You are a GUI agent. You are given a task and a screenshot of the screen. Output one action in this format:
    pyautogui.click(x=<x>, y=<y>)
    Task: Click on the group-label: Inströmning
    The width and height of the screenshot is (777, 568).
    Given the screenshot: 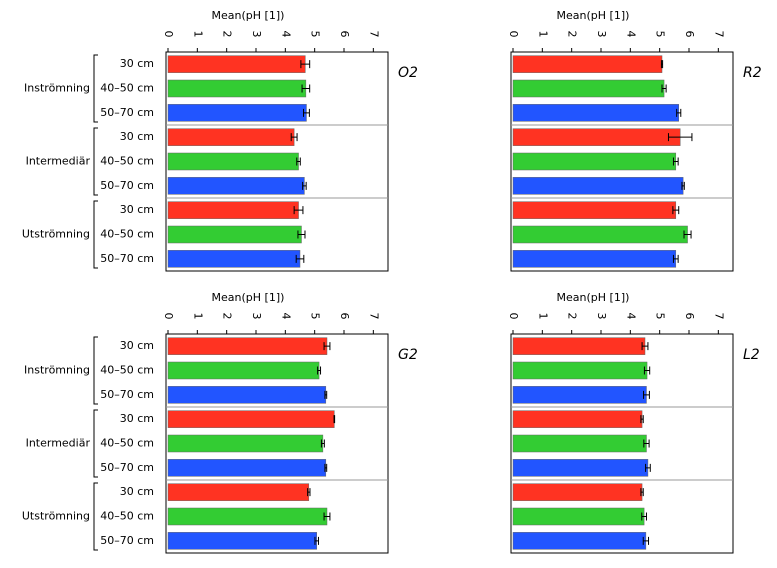 What is the action you would take?
    pyautogui.click(x=57, y=88)
    